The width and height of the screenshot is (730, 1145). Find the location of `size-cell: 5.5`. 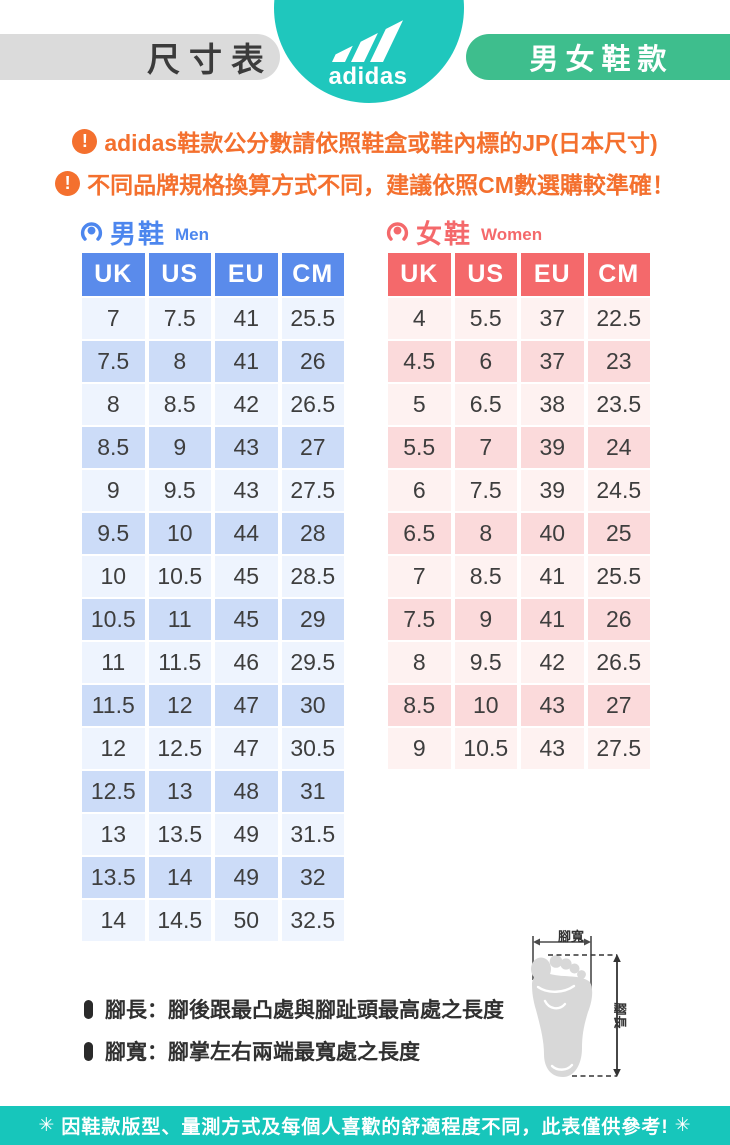

size-cell: 5.5 is located at coordinates (419, 447).